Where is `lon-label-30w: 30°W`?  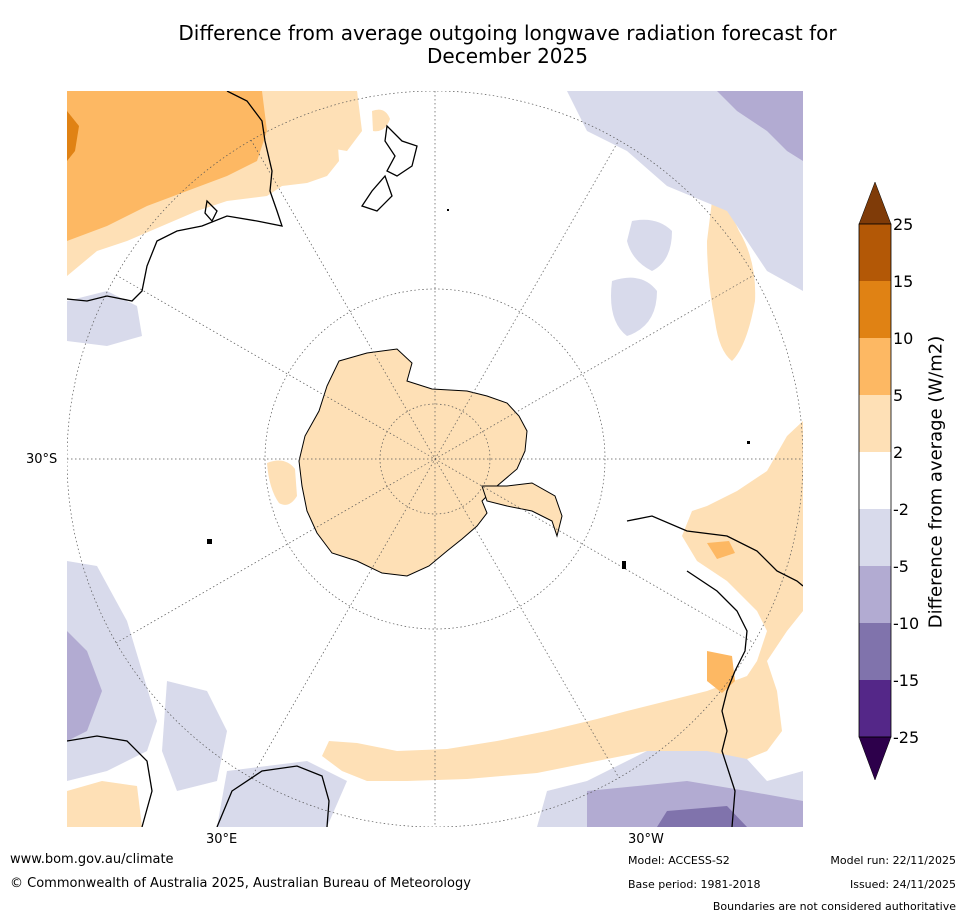 lon-label-30w: 30°W is located at coordinates (646, 839).